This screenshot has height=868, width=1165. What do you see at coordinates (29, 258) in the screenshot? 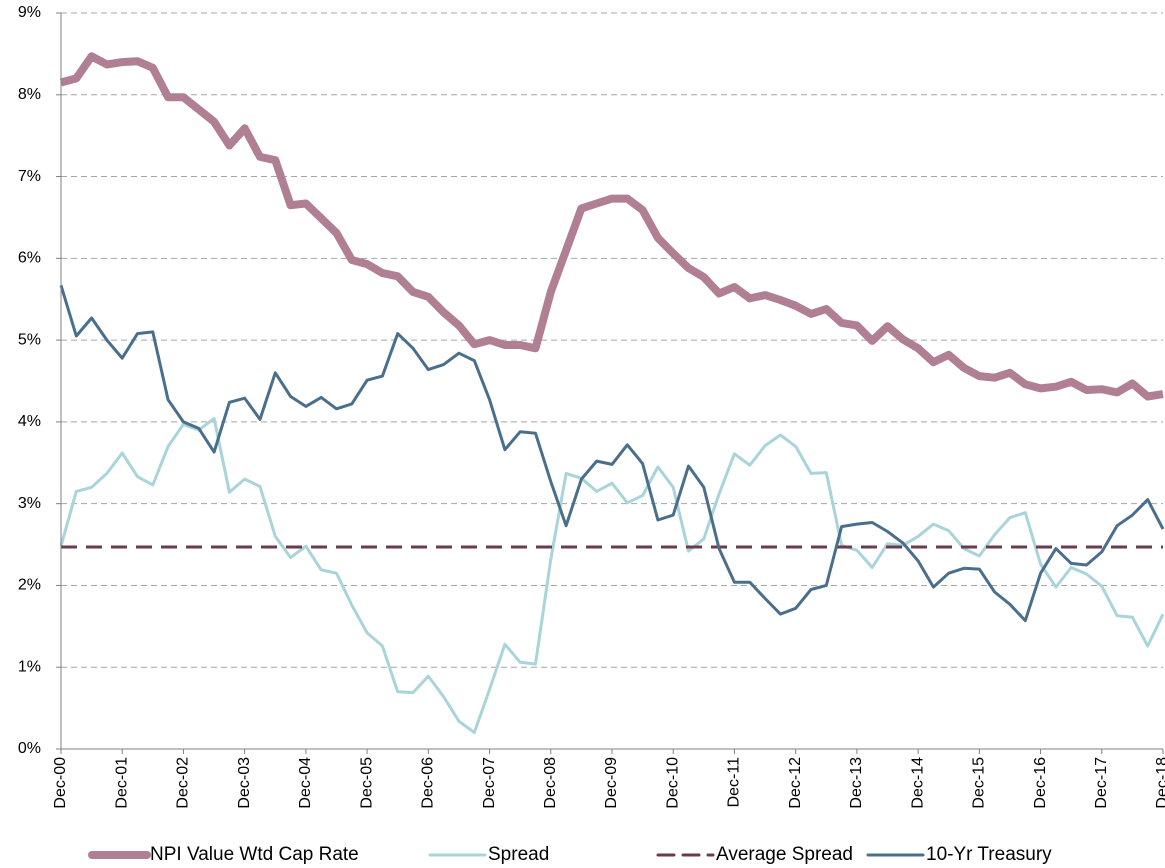
I see `y-tick-label: 6%` at bounding box center [29, 258].